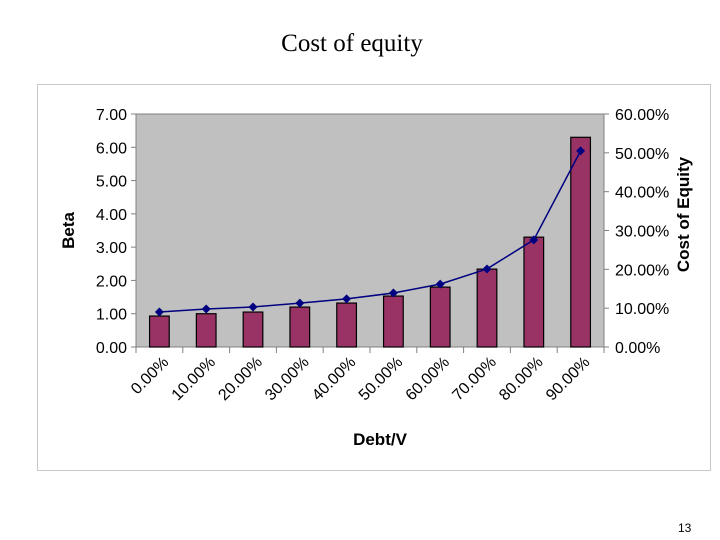 This screenshot has height=540, width=720. What do you see at coordinates (428, 379) in the screenshot?
I see `x-tick-label: 60.00%` at bounding box center [428, 379].